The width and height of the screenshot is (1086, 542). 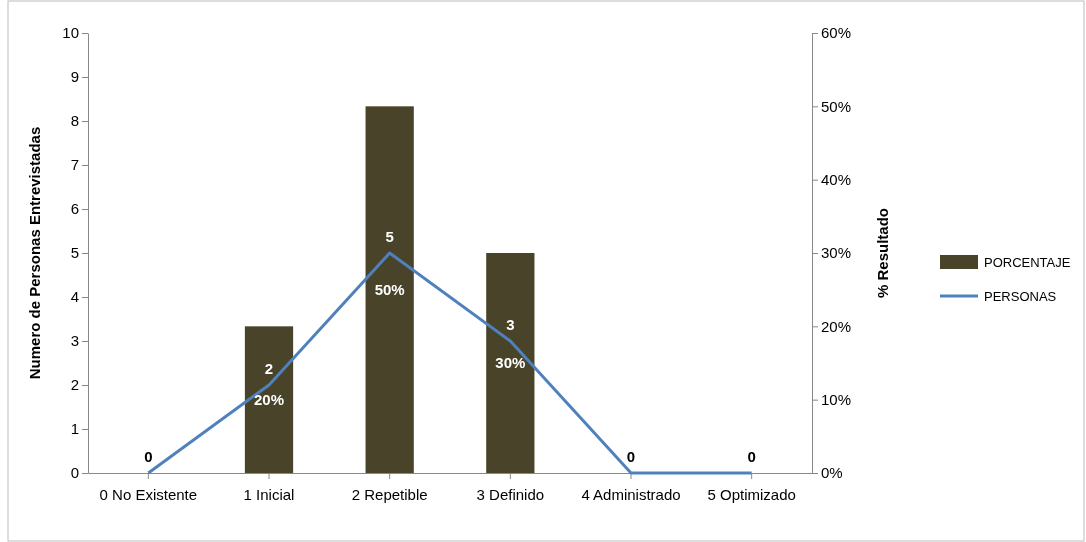 What do you see at coordinates (510, 494) in the screenshot?
I see `x-tick-label: 3 Definido` at bounding box center [510, 494].